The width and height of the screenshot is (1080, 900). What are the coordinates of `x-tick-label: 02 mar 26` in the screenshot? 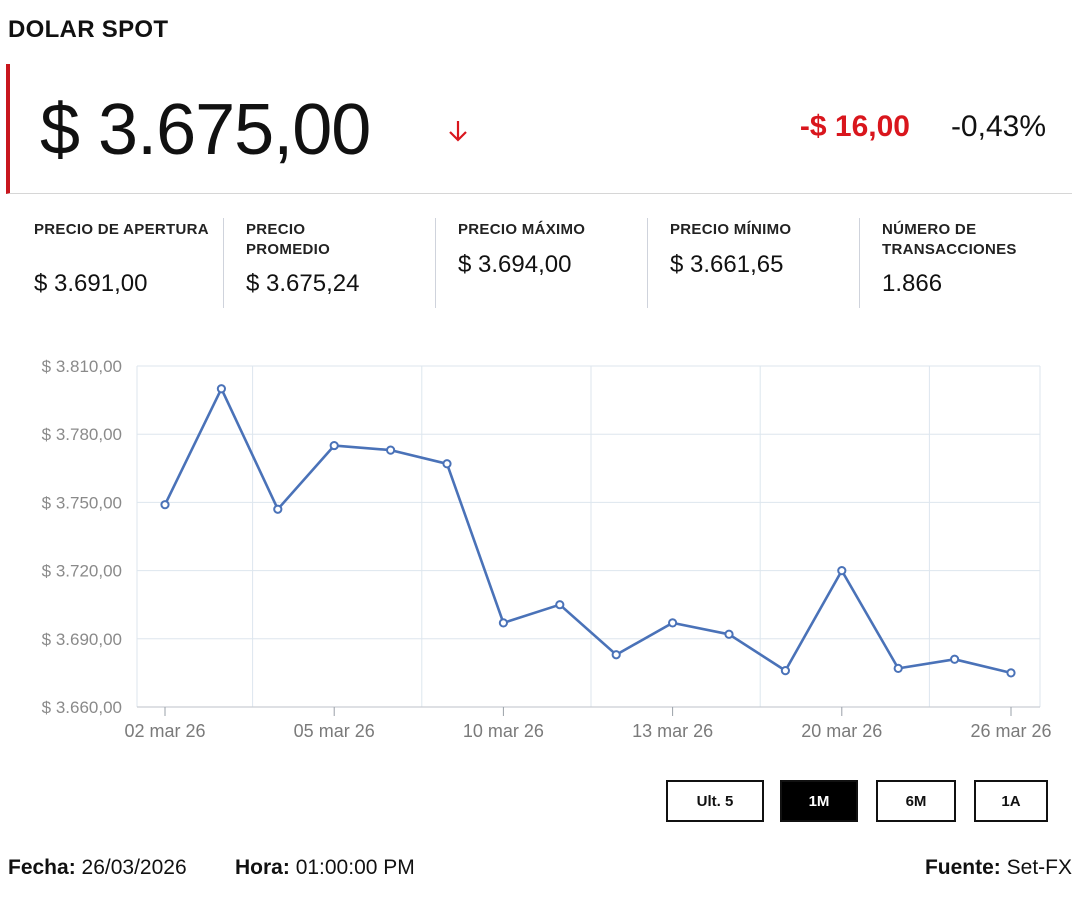 It's located at (164, 731).